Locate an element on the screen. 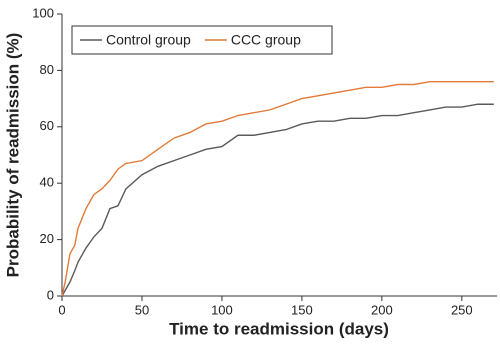 The height and width of the screenshot is (350, 500). x-axis-title: Time to readmission (days) is located at coordinates (279, 328).